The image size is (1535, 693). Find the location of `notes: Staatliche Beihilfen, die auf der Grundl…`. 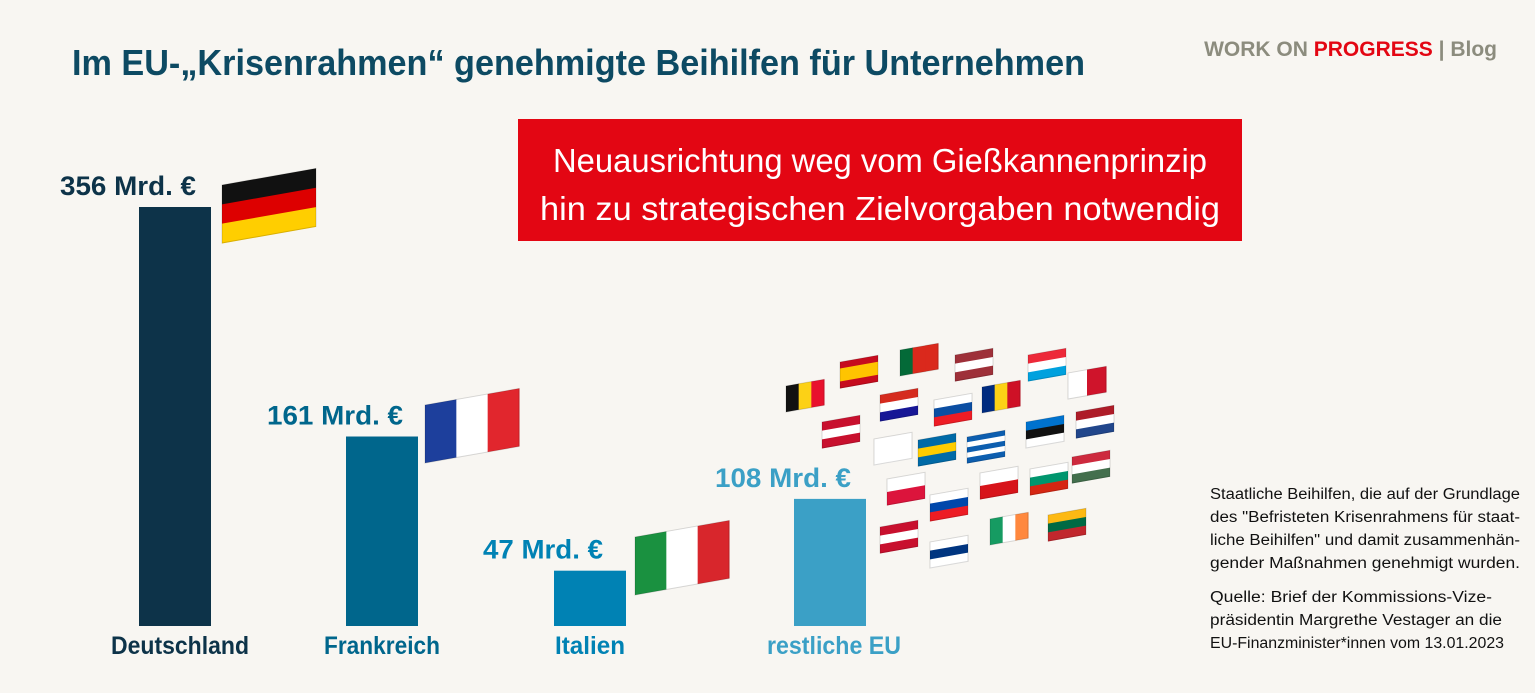

notes: Staatliche Beihilfen, die auf der Grundl… is located at coordinates (1365, 569).